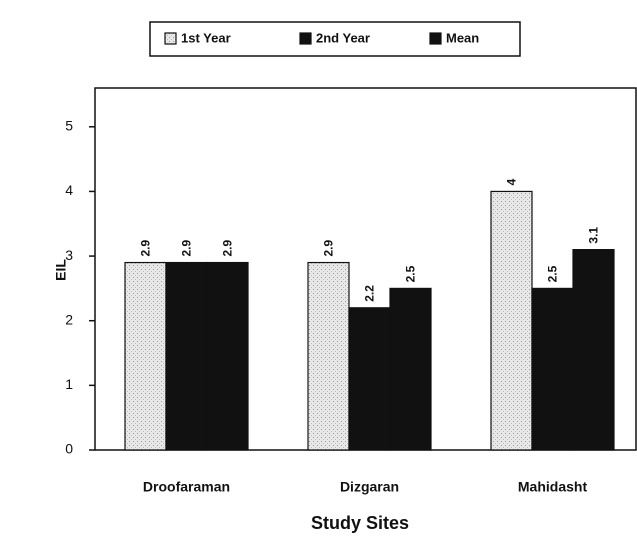  What do you see at coordinates (69, 255) in the screenshot?
I see `y-tick-label: 3` at bounding box center [69, 255].